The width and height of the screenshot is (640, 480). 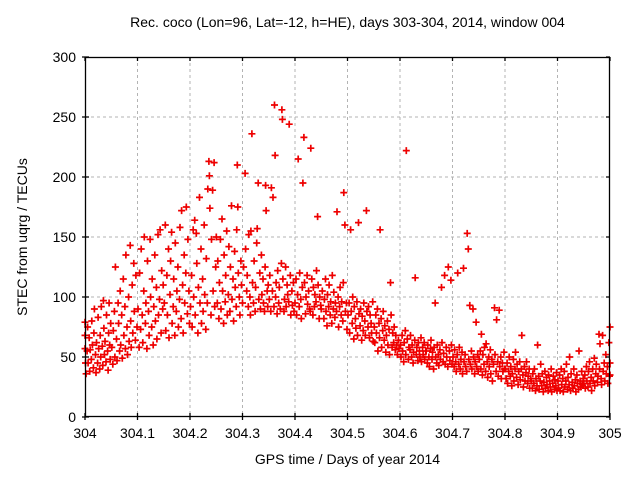 What do you see at coordinates (504, 433) in the screenshot?
I see `x-tick-label: 304.8` at bounding box center [504, 433].